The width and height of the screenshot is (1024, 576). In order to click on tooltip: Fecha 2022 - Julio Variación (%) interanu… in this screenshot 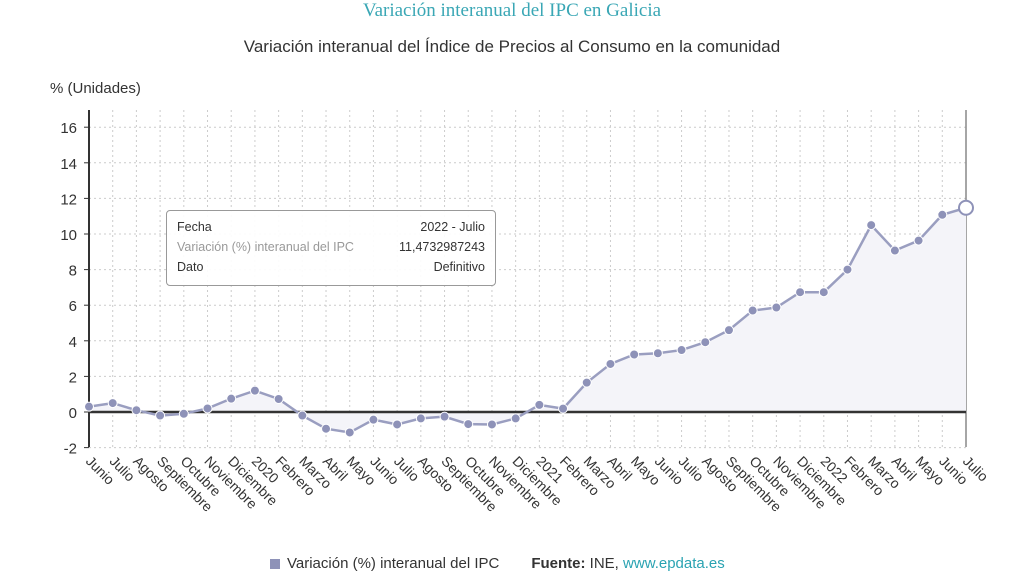, I will do `click(331, 248)`.